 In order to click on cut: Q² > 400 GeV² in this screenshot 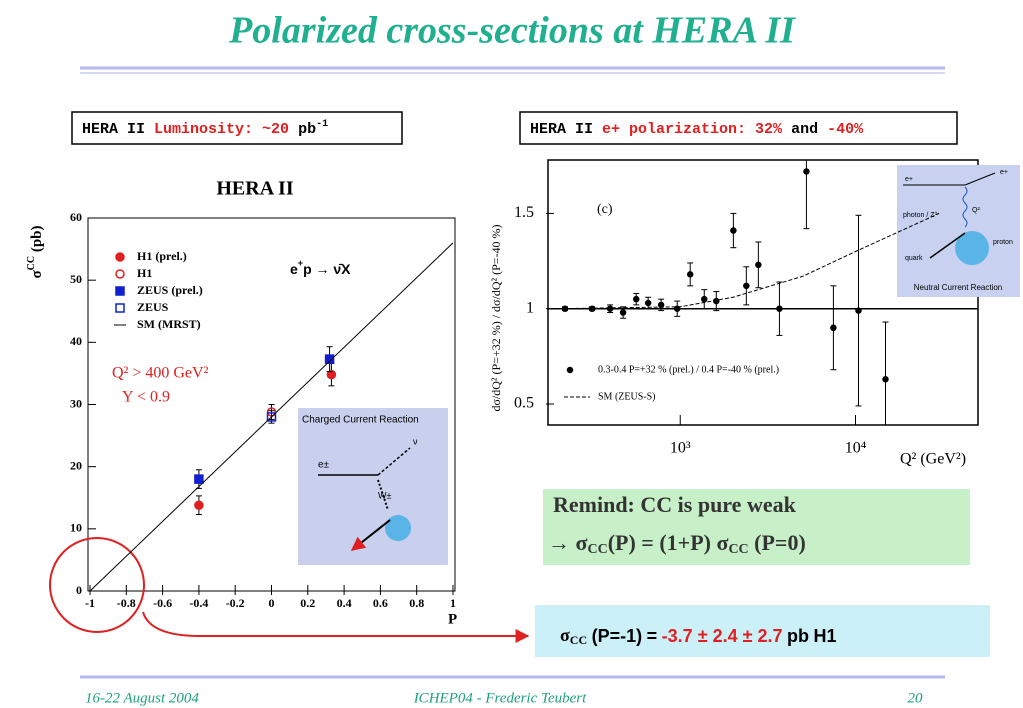, I will do `click(160, 373)`.